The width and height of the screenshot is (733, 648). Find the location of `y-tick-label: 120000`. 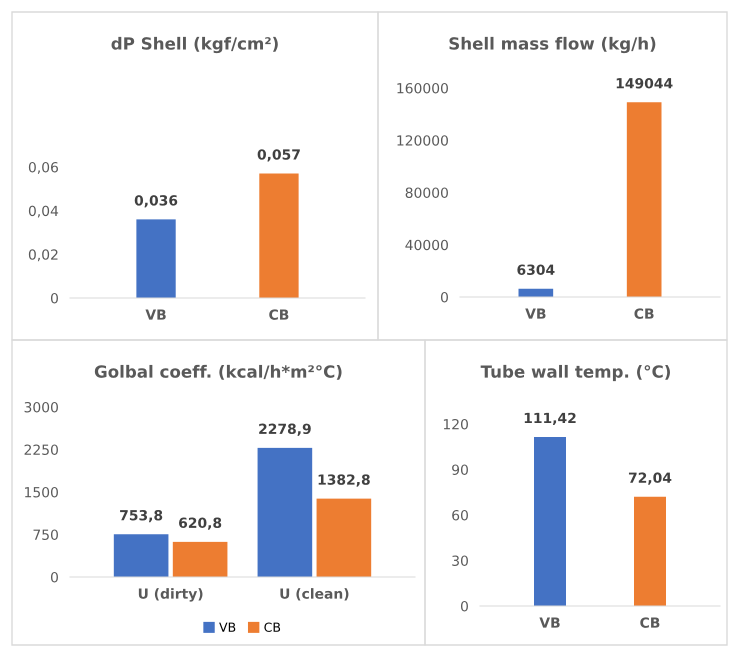

y-tick-label: 120000 is located at coordinates (422, 140).